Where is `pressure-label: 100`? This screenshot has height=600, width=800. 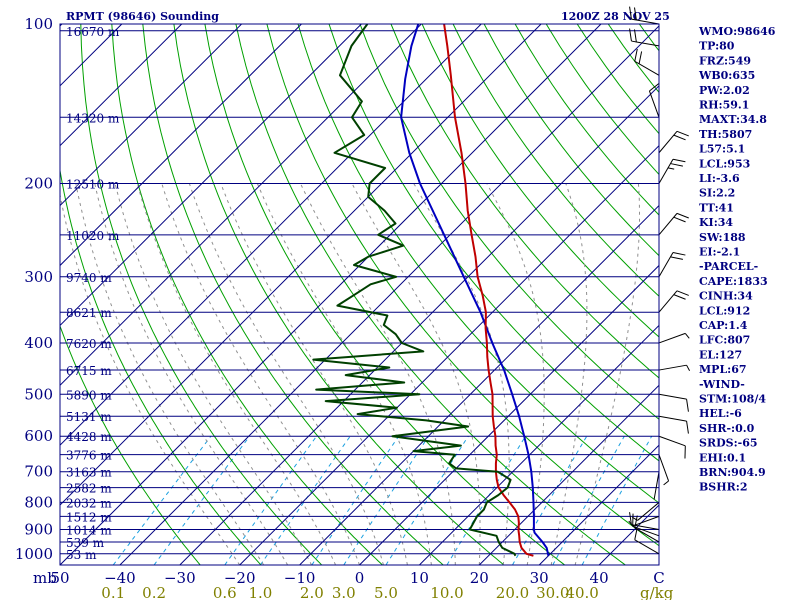
pressure-label: 100 is located at coordinates (38, 24).